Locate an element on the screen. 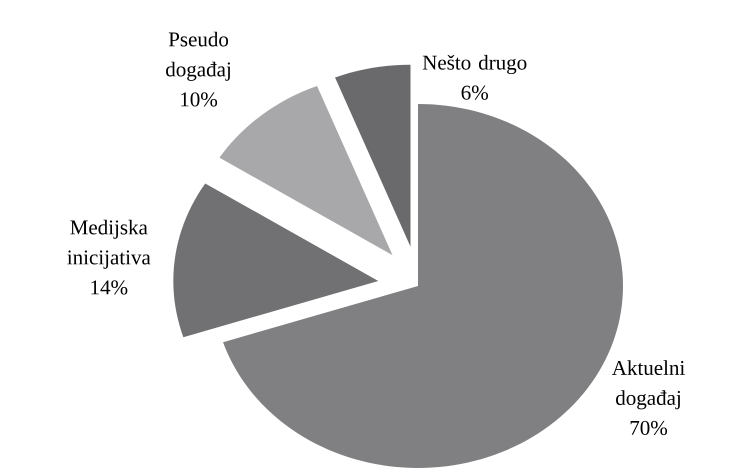  slice-label: Medijska inicijativa is located at coordinates (109, 244).